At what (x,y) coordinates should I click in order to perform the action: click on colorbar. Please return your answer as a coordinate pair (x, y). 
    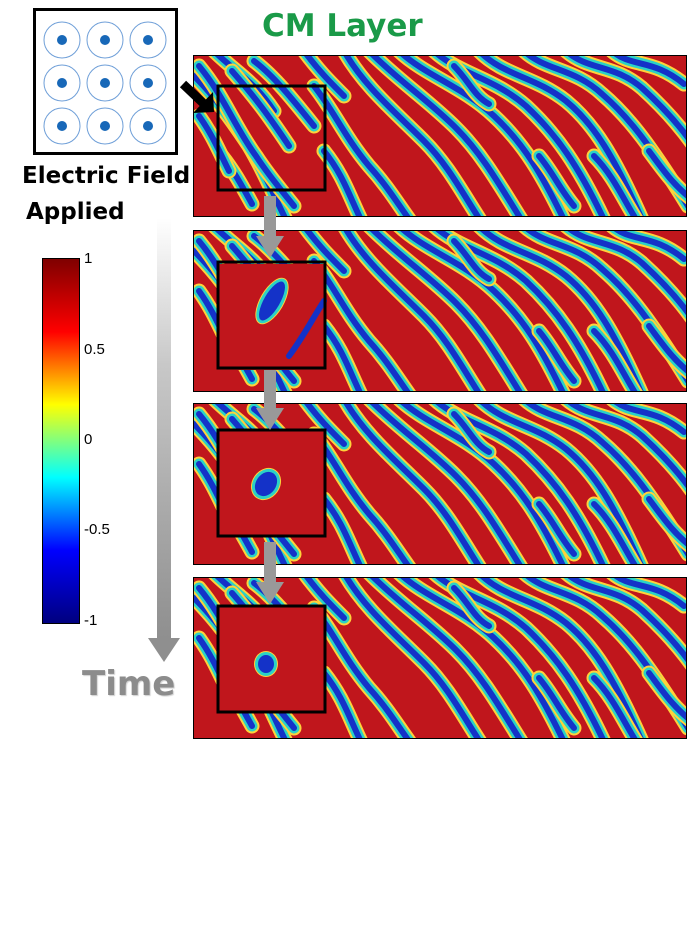
    Looking at the image, I should click on (61, 441).